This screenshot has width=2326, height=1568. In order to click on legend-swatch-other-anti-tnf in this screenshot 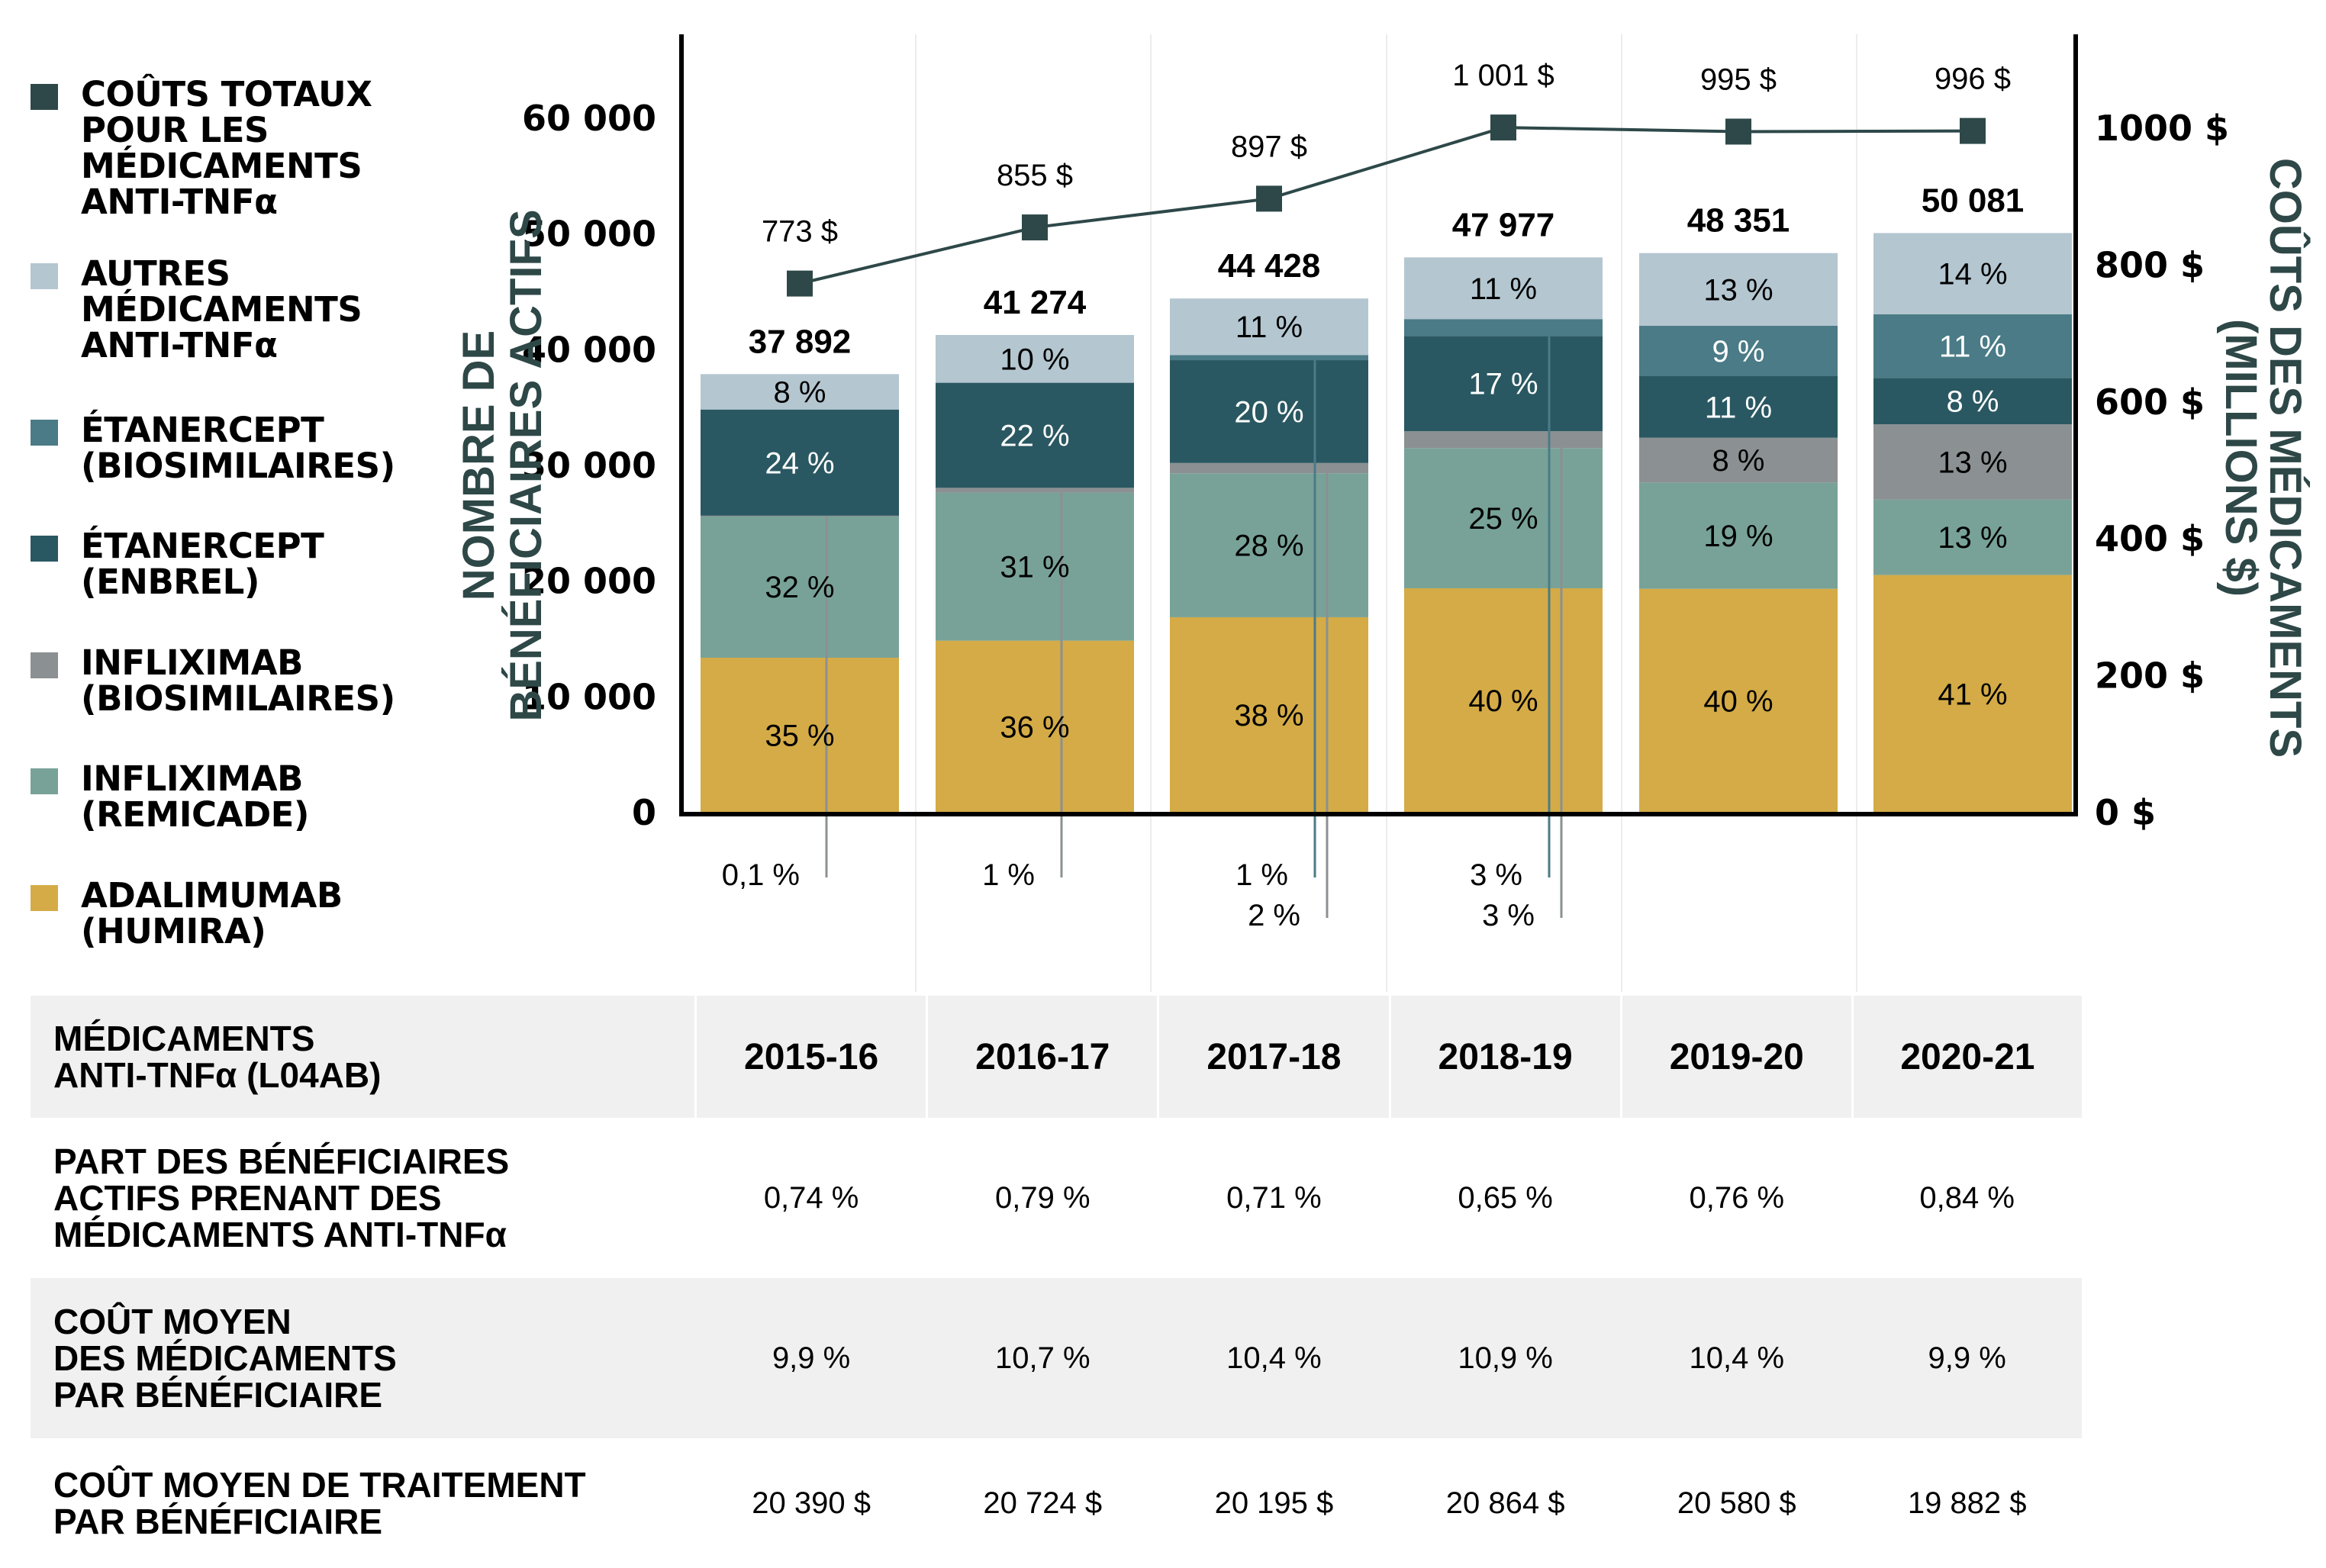, I will do `click(44, 276)`.